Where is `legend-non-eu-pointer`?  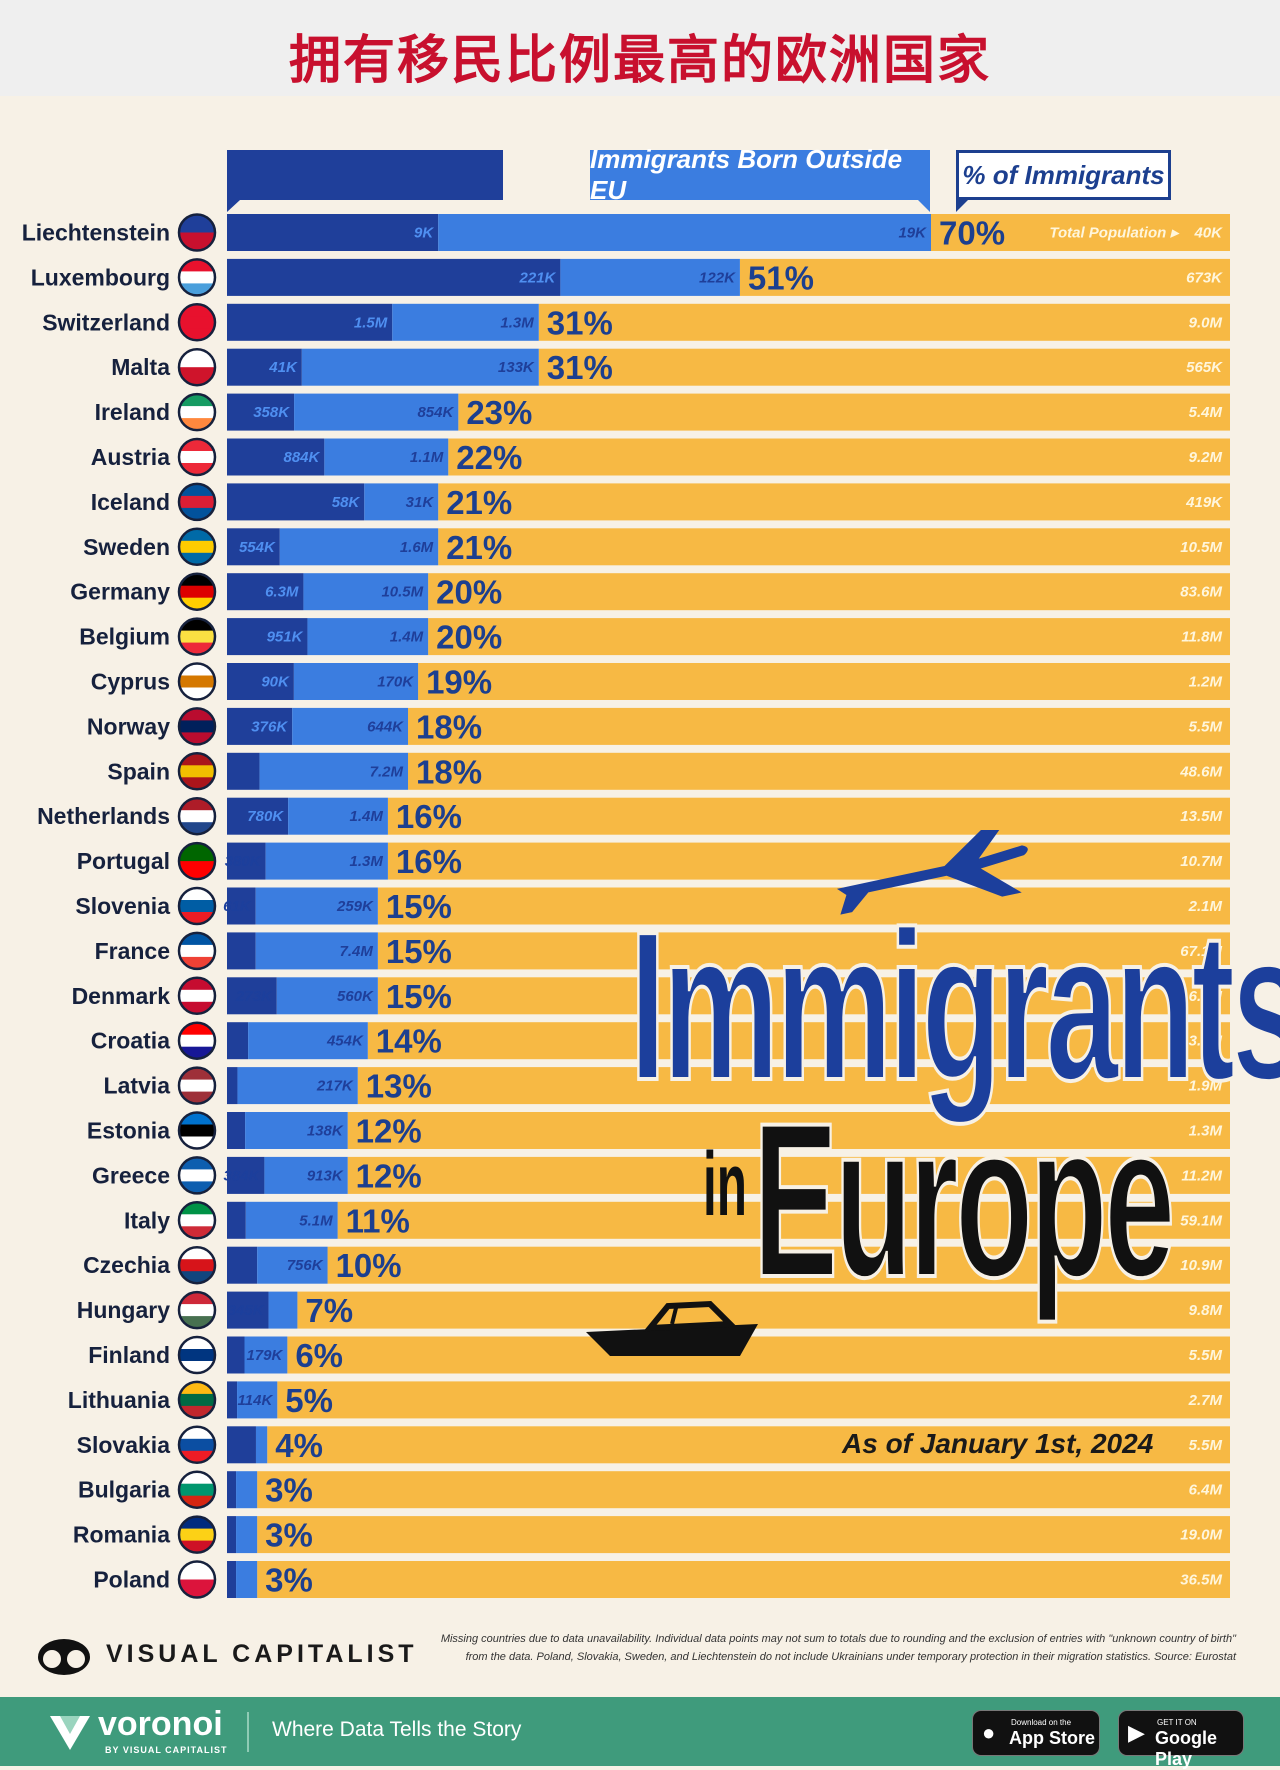
legend-non-eu-pointer is located at coordinates (924, 206).